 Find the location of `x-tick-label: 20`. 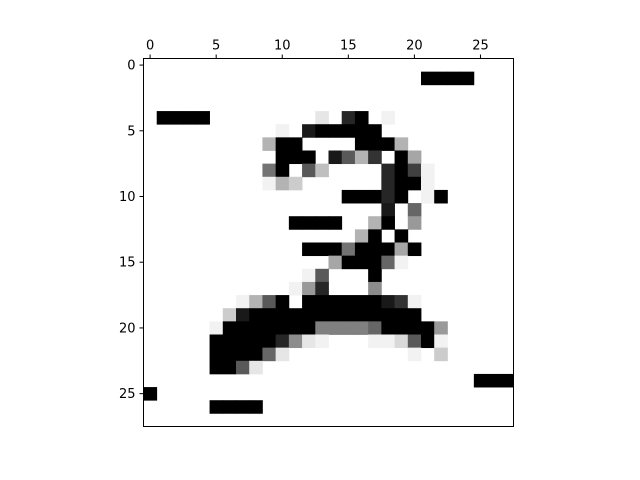

x-tick-label: 20 is located at coordinates (414, 46).